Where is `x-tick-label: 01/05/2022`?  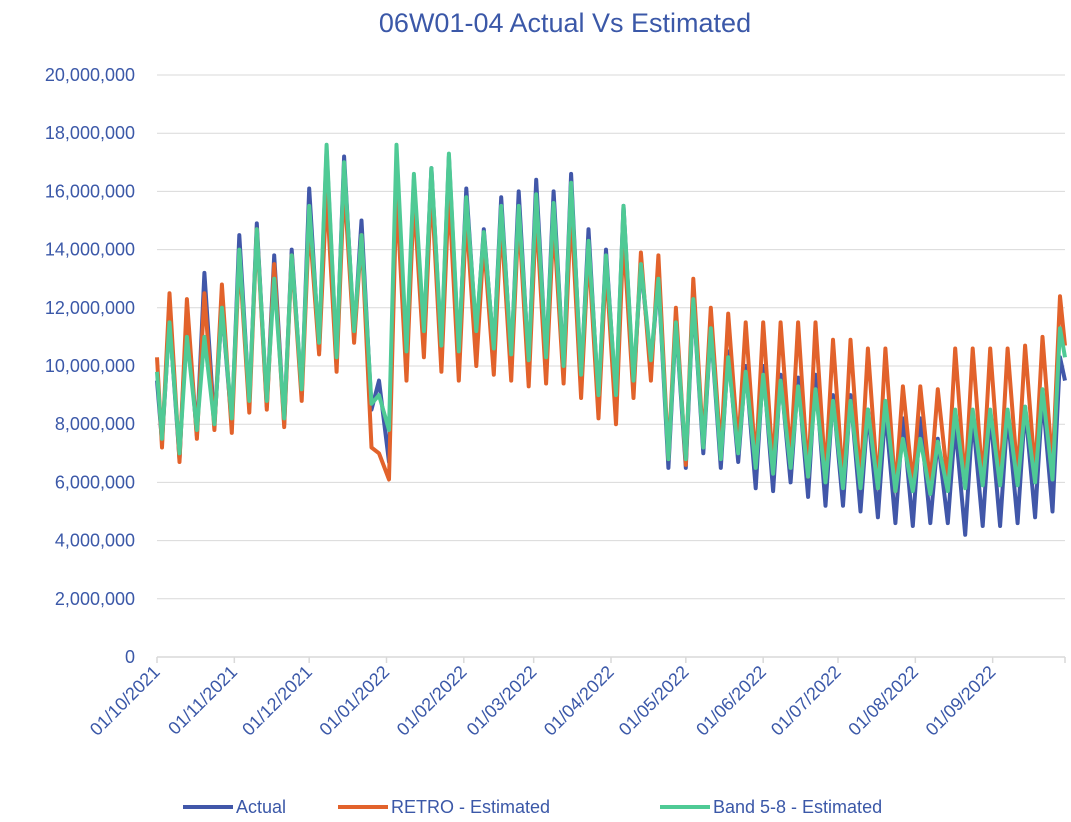
x-tick-label: 01/05/2022 is located at coordinates (654, 701).